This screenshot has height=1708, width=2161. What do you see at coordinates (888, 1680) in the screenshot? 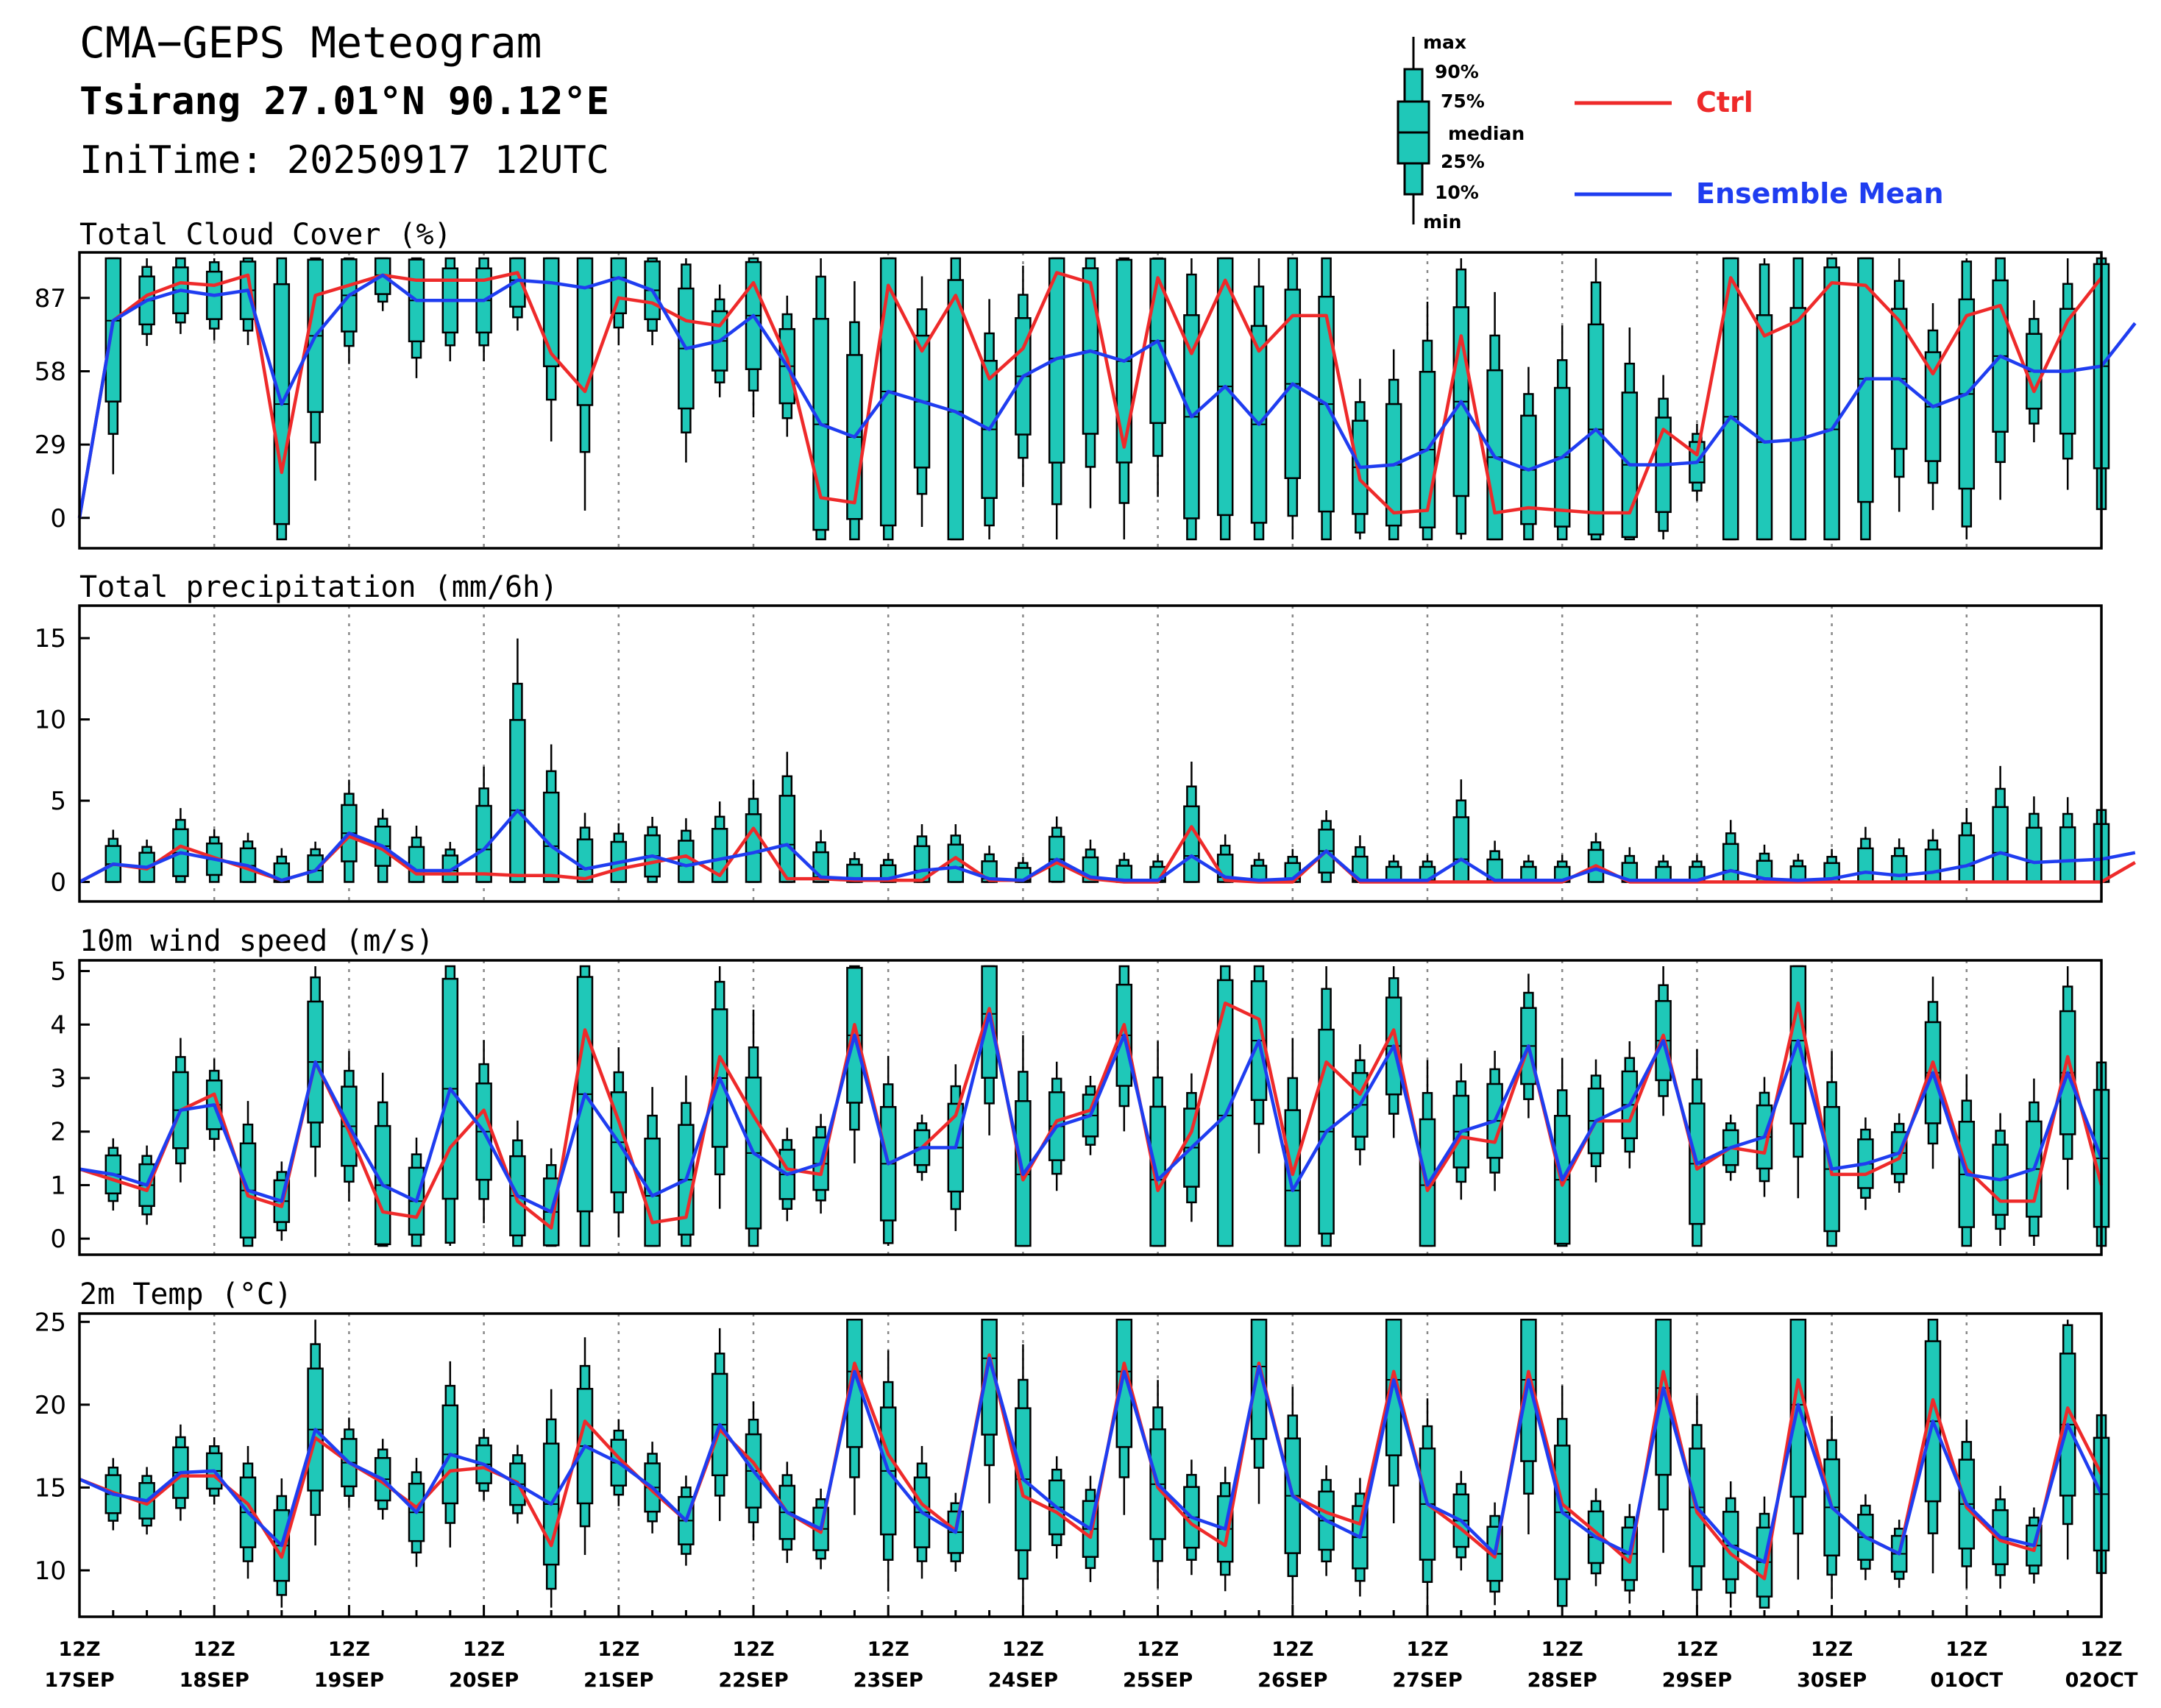
I see `x-tick-date: 23SEP` at bounding box center [888, 1680].